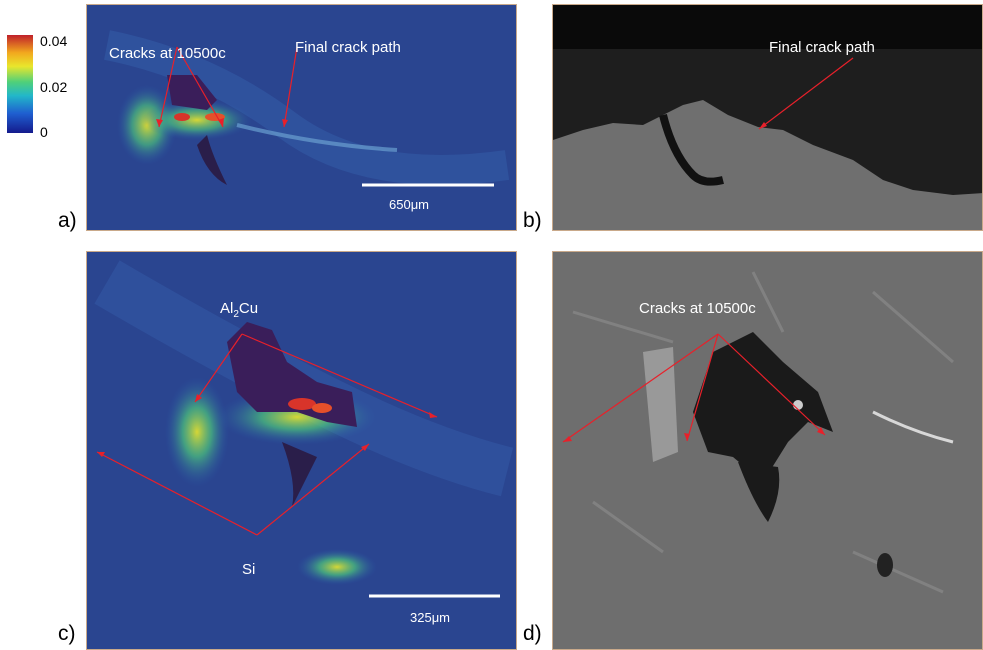 This screenshot has height=650, width=983. Describe the element at coordinates (430, 617) in the screenshot. I see `scale-bar-label: 325μm` at that location.